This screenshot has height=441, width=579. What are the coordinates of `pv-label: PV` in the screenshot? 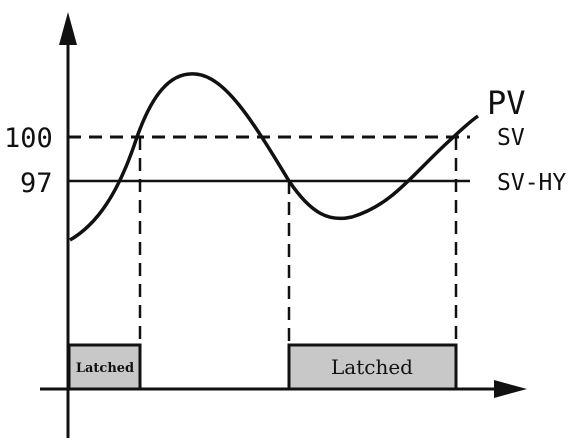 It's located at (506, 103).